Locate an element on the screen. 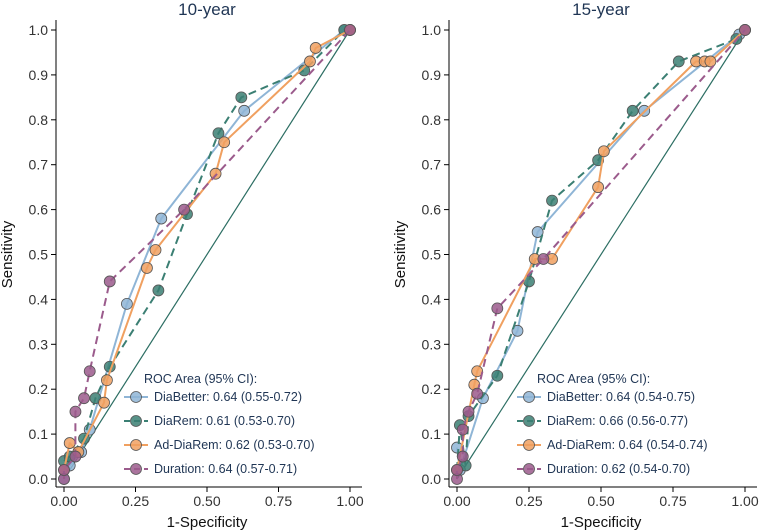 This screenshot has height=531, width=762. chart-10-year-y-tick-label: 0.0 is located at coordinates (39, 479).